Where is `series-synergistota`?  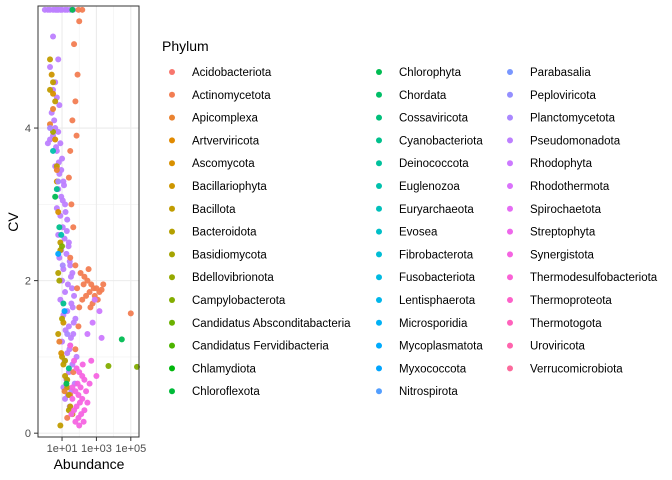
series-synergistota is located at coordinates (83, 385).